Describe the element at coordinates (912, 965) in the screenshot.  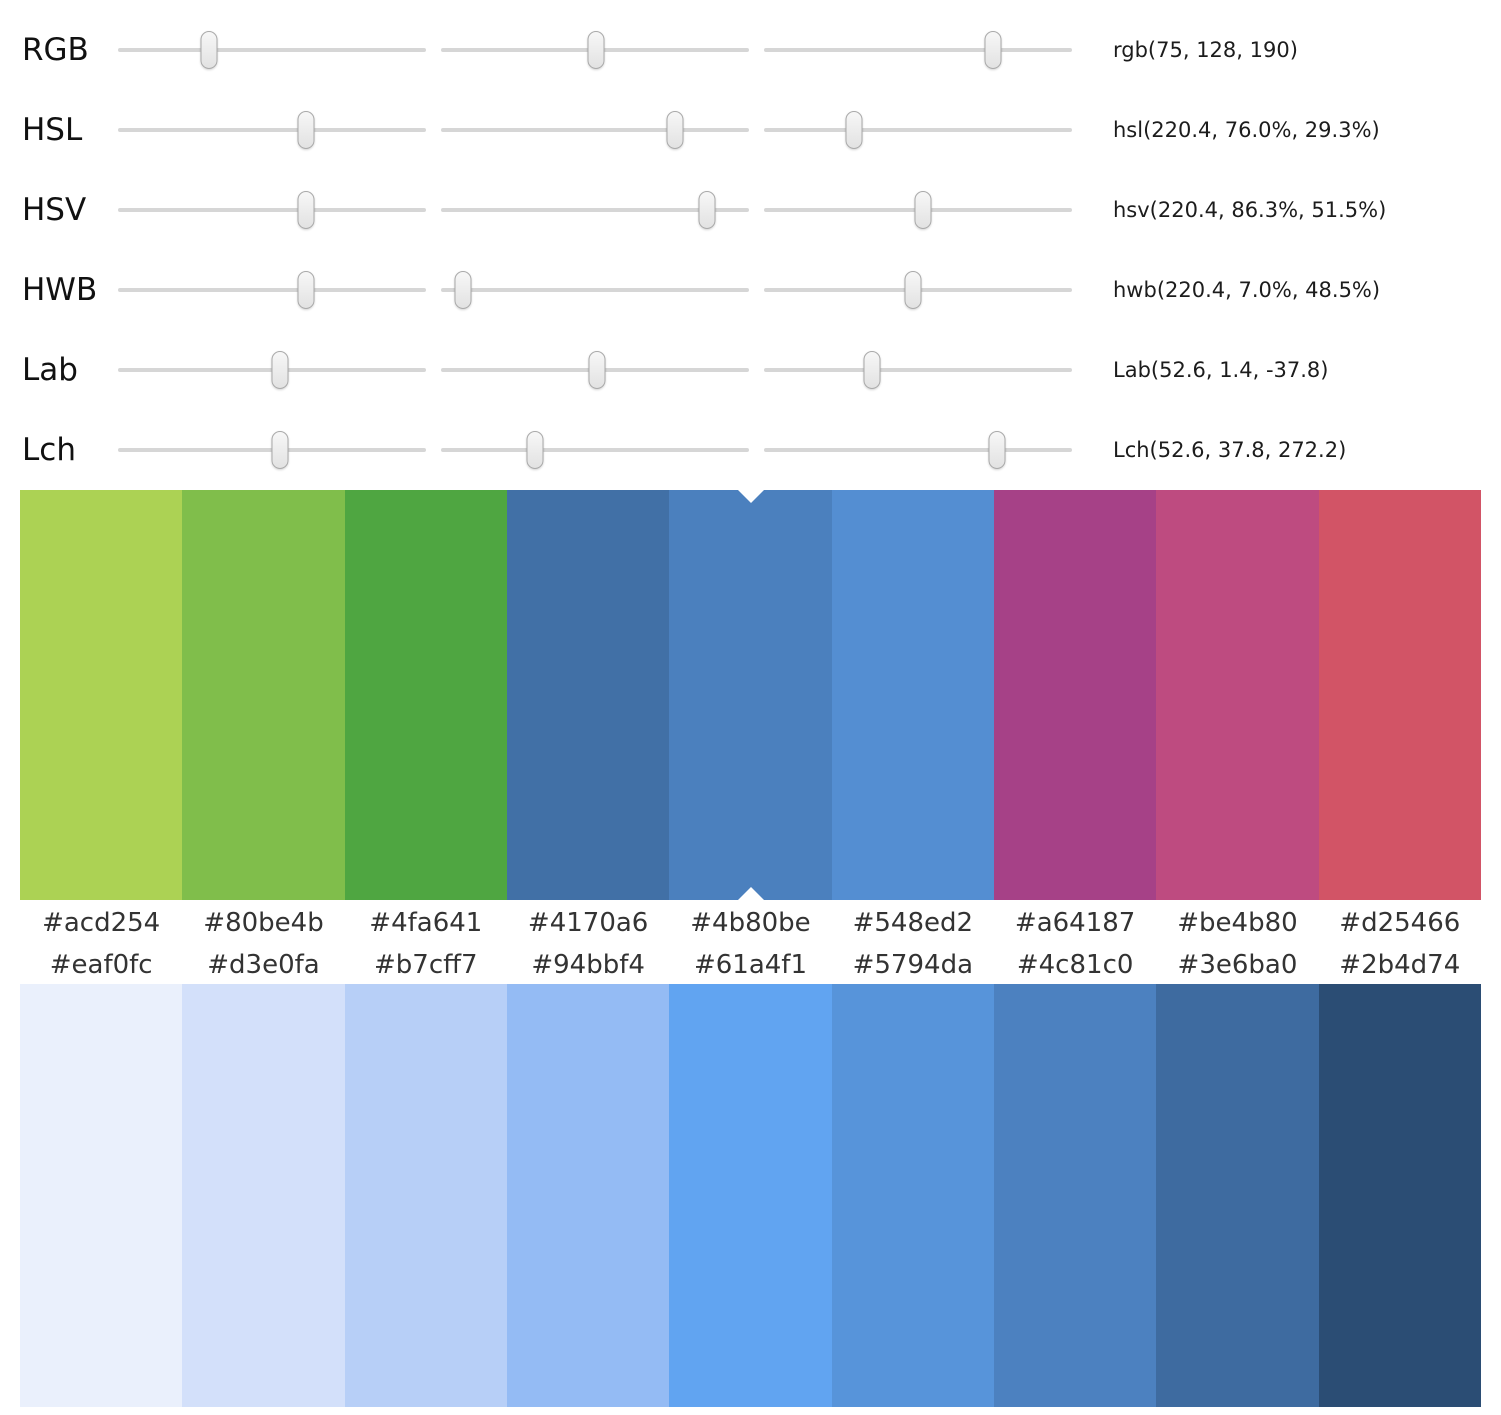
I see `hex-code-label: #5794da` at that location.